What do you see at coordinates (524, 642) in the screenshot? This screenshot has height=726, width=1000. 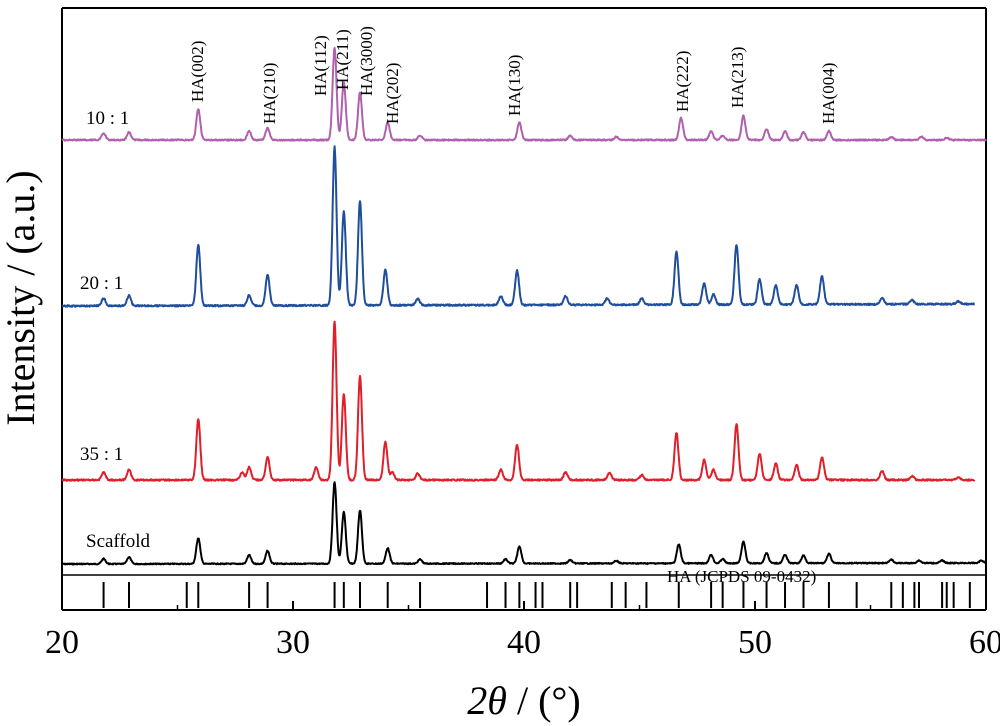 I see `x-tick-label: 40` at bounding box center [524, 642].